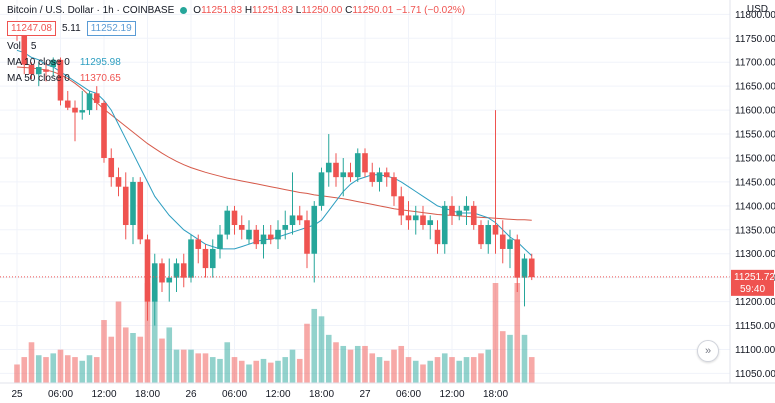 The height and width of the screenshot is (403, 775). I want to click on indicator-ma50: MA 50 close 0 11370.65, so click(64, 78).